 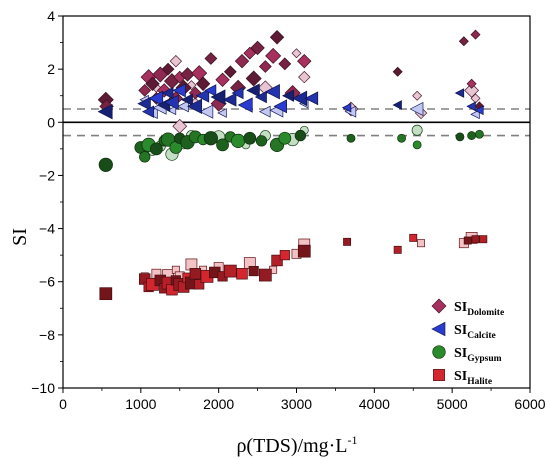 I want to click on legend-item-gypsum: SIGypsum, so click(x=467, y=354).